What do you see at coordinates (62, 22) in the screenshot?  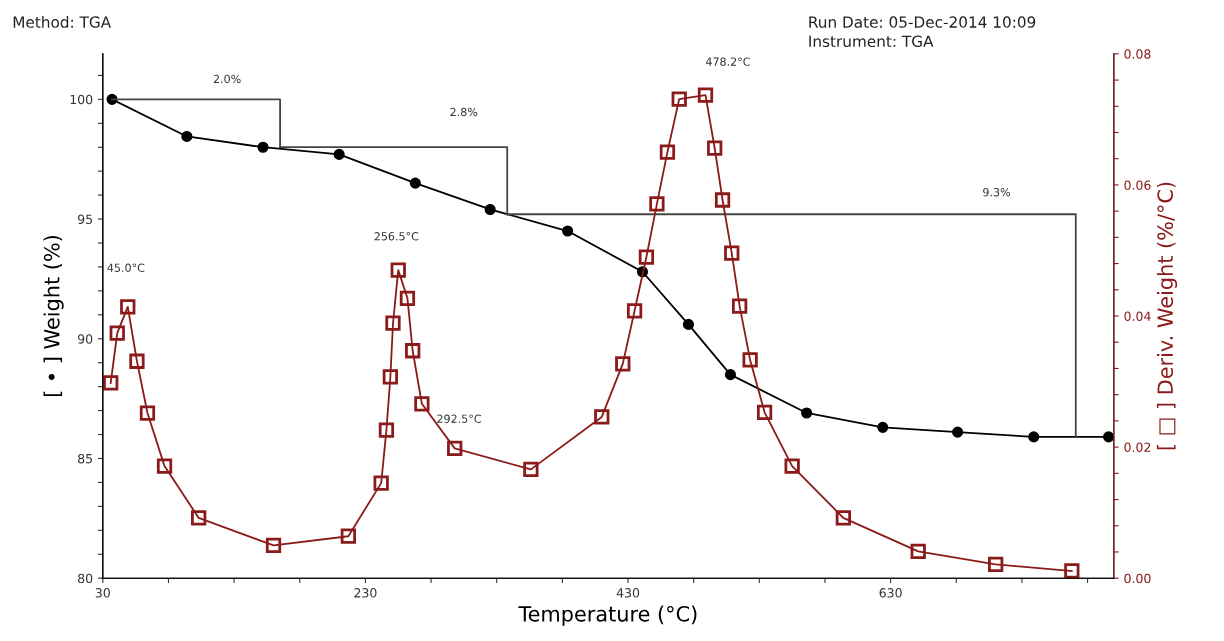 I see `text: Method: TGA` at bounding box center [62, 22].